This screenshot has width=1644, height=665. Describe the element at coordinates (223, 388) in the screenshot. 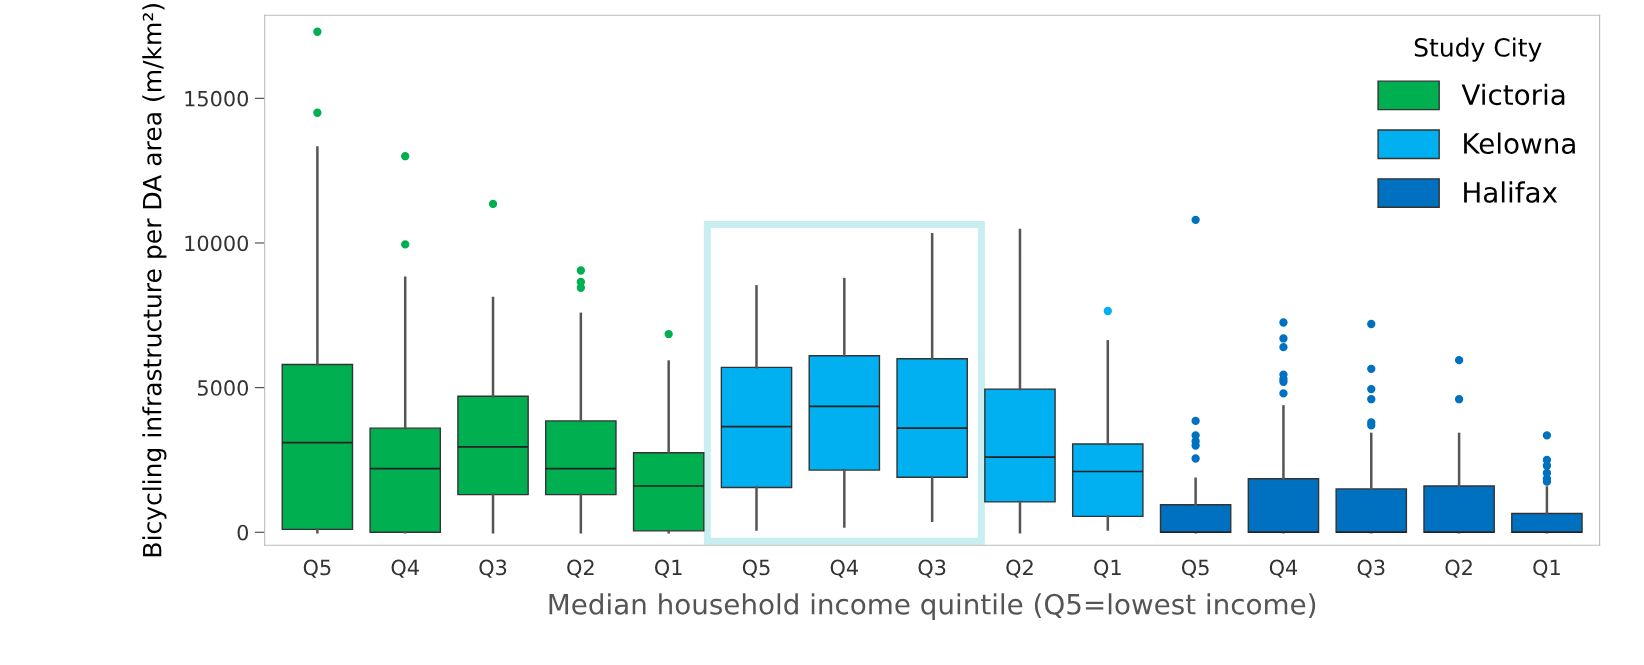

I see `y-tick-label: 5000` at that location.